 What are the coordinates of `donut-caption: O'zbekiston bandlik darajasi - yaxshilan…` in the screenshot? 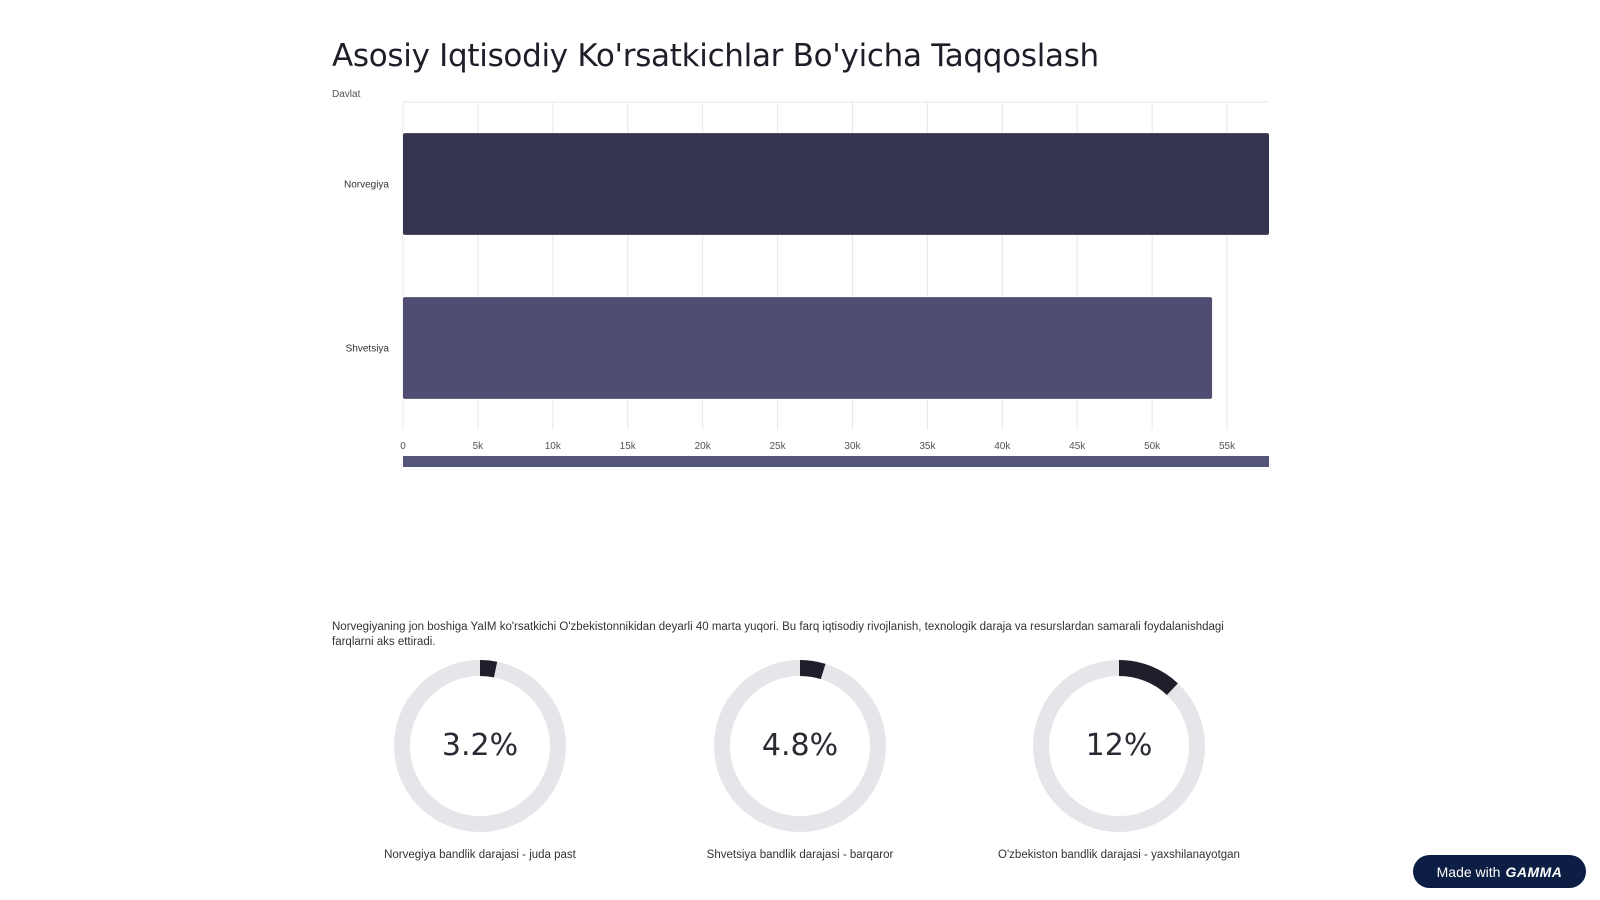 It's located at (1119, 855).